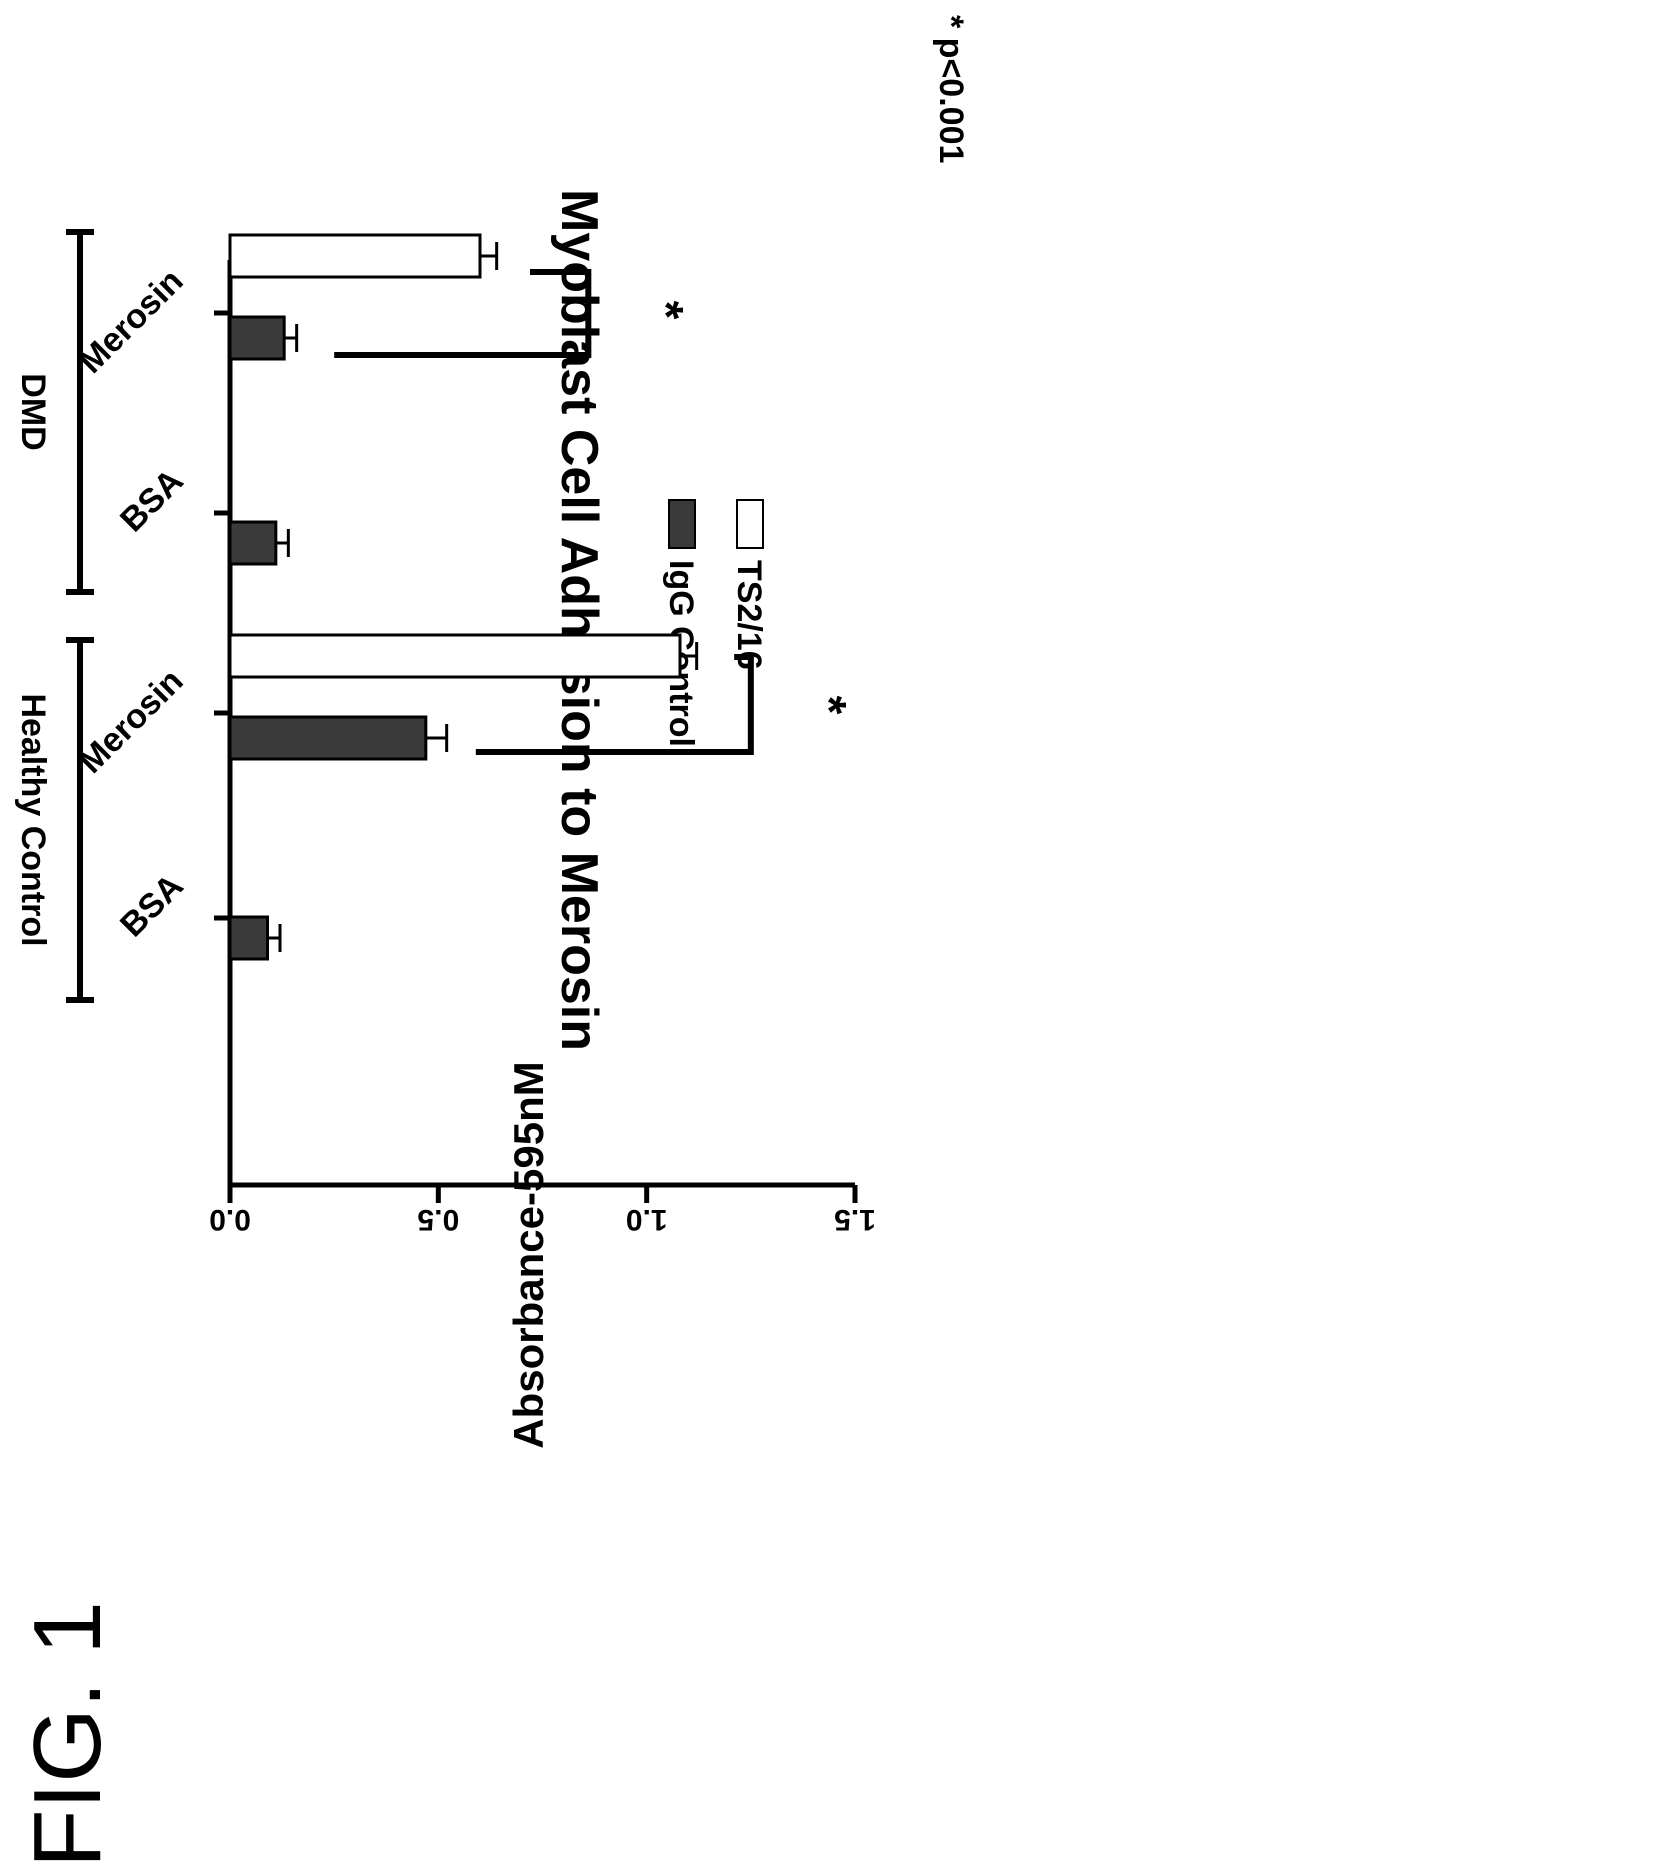  I want to click on bars, so click(463, 597).